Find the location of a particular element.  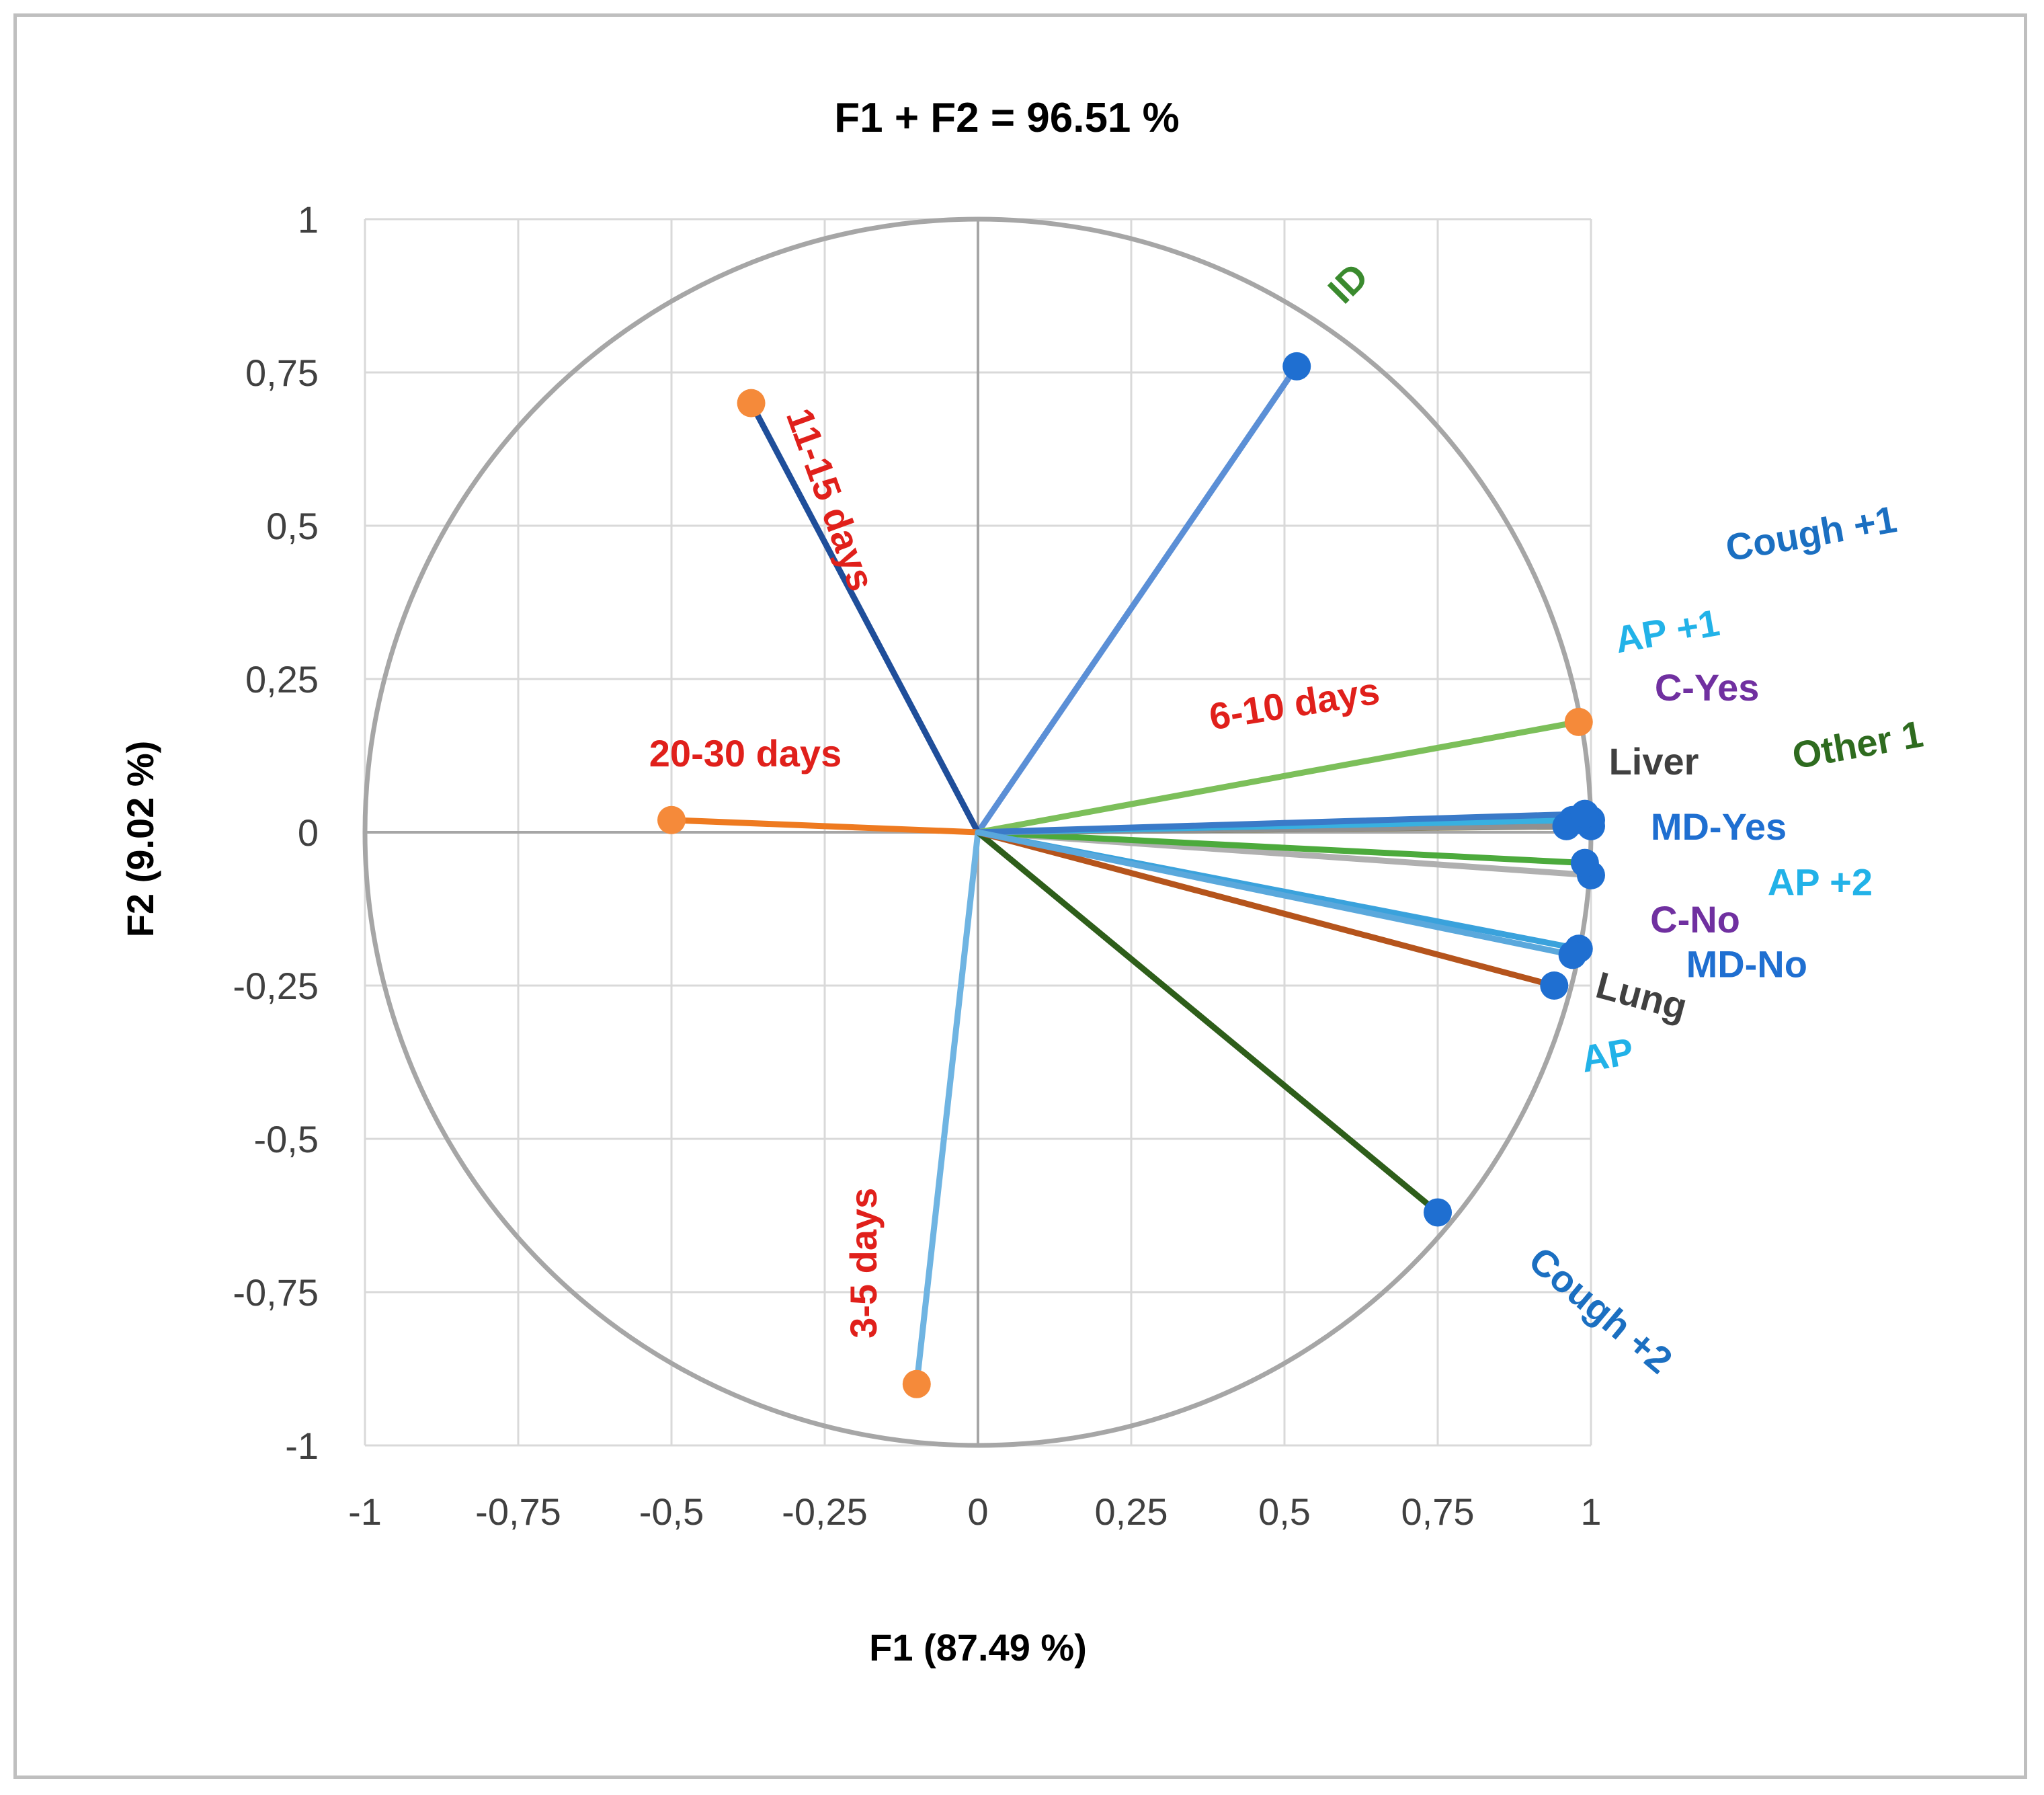

point-3-5-days is located at coordinates (916, 1383).